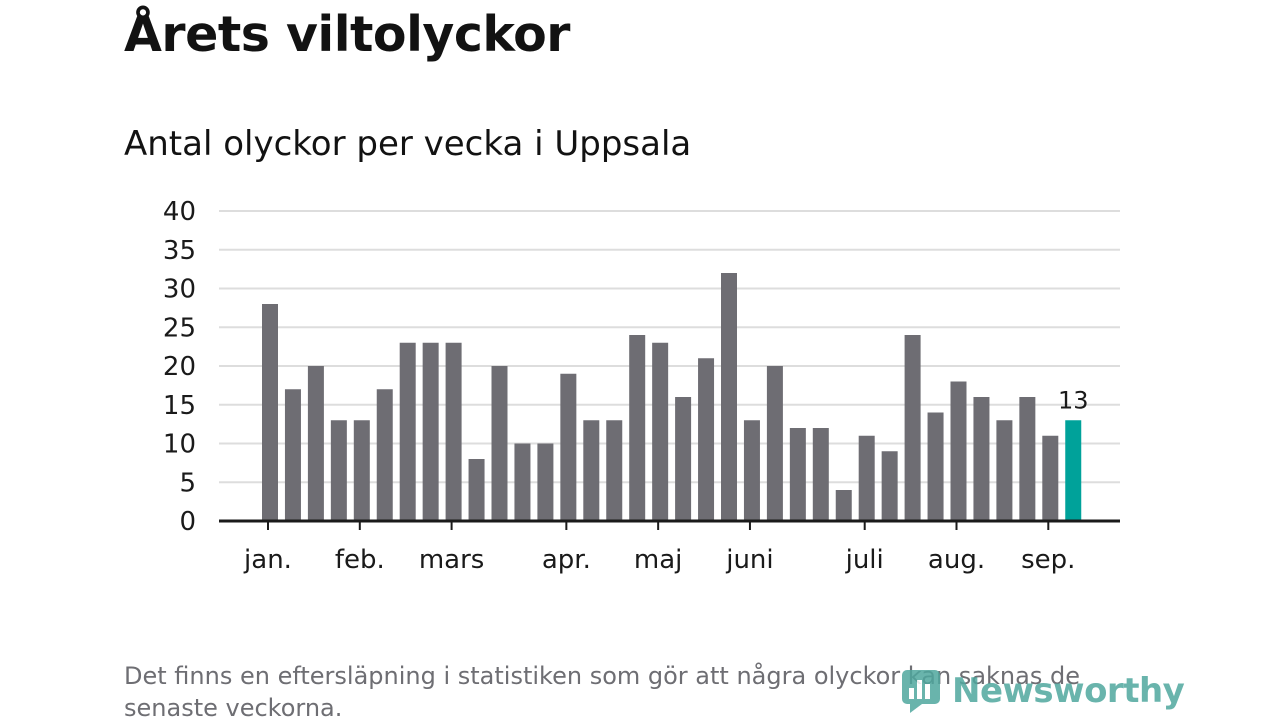  Describe the element at coordinates (566, 560) in the screenshot. I see `month-label: apr.` at that location.